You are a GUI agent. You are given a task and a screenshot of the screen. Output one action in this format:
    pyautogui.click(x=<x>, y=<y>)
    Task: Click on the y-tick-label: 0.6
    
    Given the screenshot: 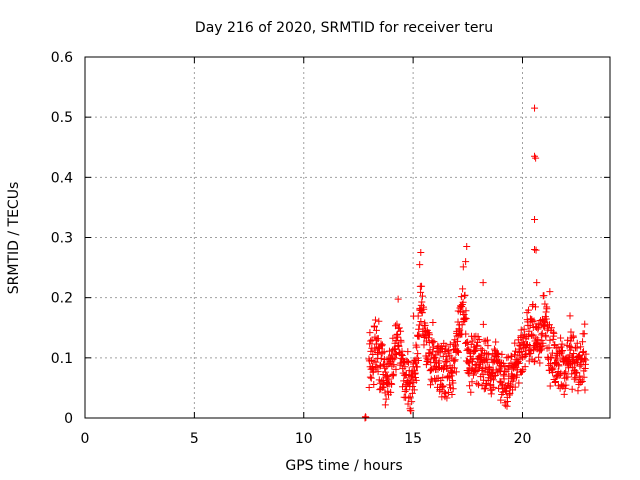 What is the action you would take?
    pyautogui.click(x=62, y=58)
    